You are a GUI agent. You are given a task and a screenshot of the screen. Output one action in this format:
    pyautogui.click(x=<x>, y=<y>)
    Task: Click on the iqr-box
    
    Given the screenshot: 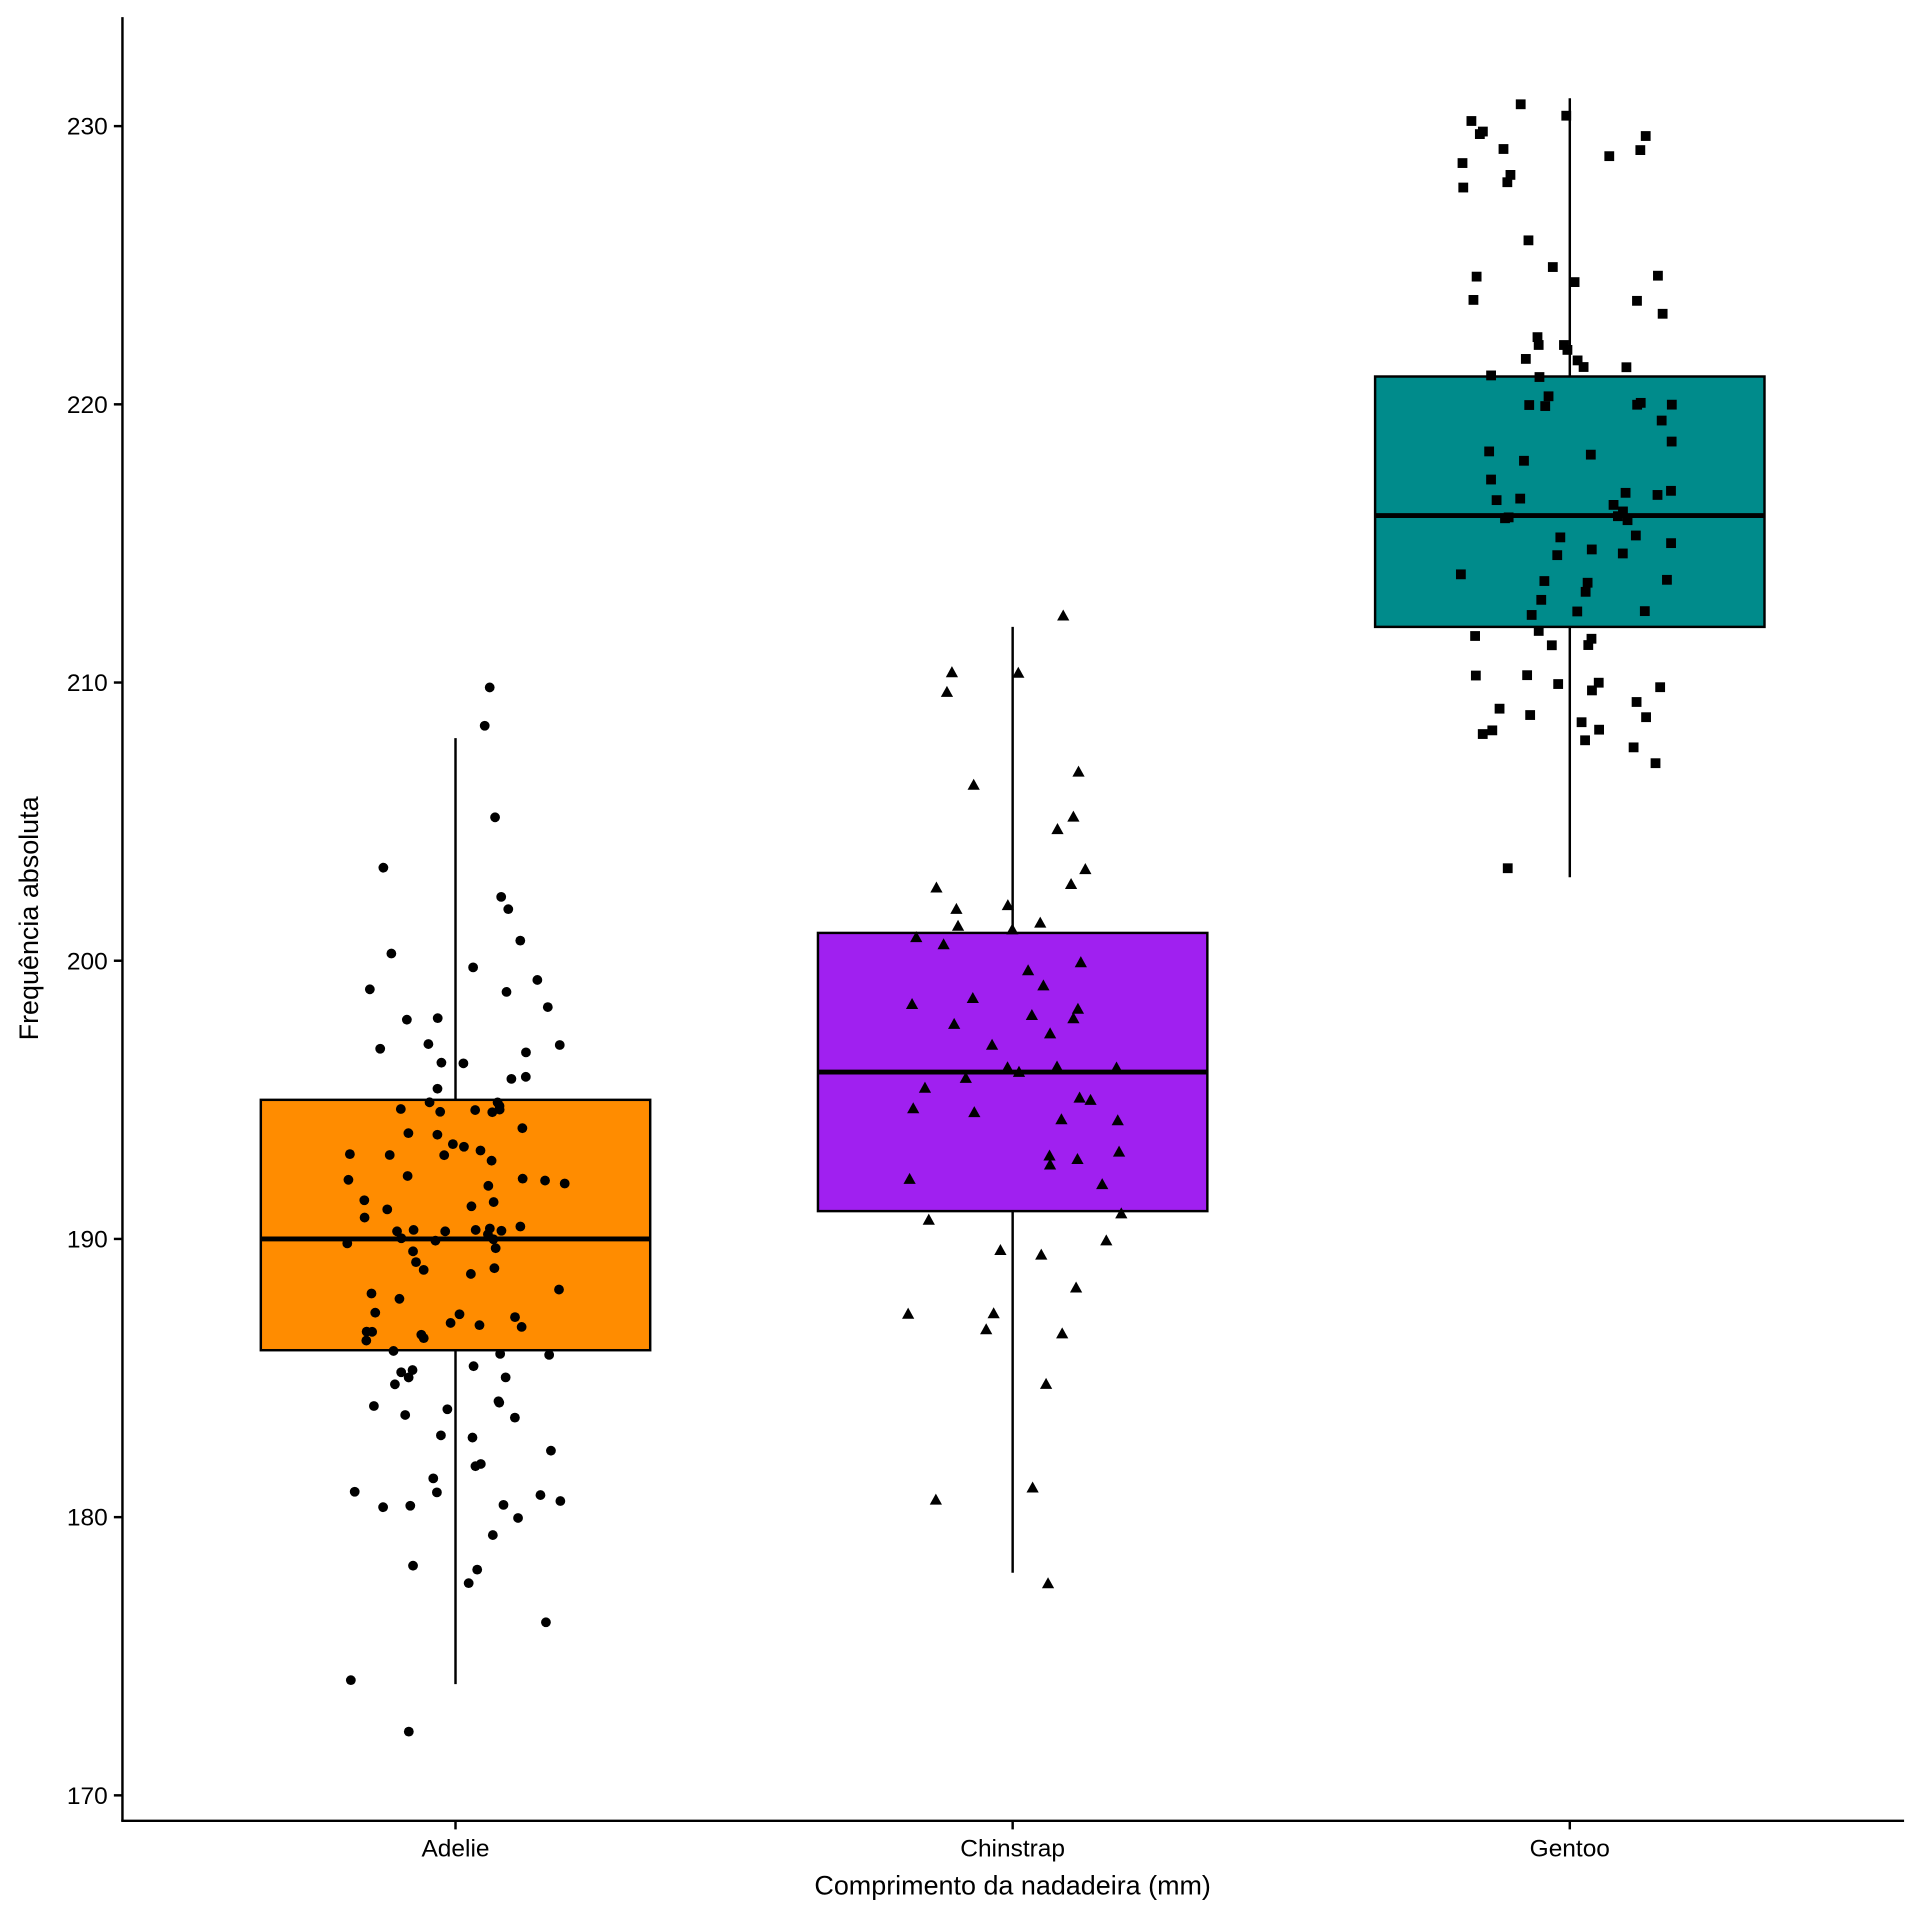 What is the action you would take?
    pyautogui.click(x=1569, y=502)
    